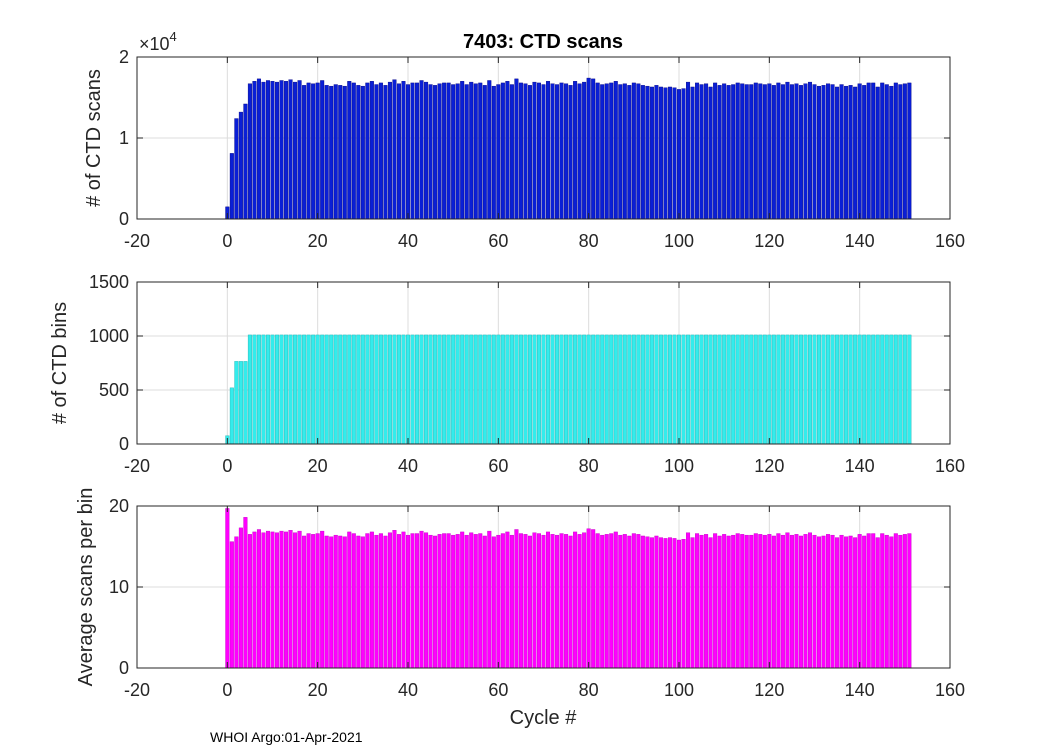  Describe the element at coordinates (498, 241) in the screenshot. I see `scans-x-tick-label: 60` at that location.